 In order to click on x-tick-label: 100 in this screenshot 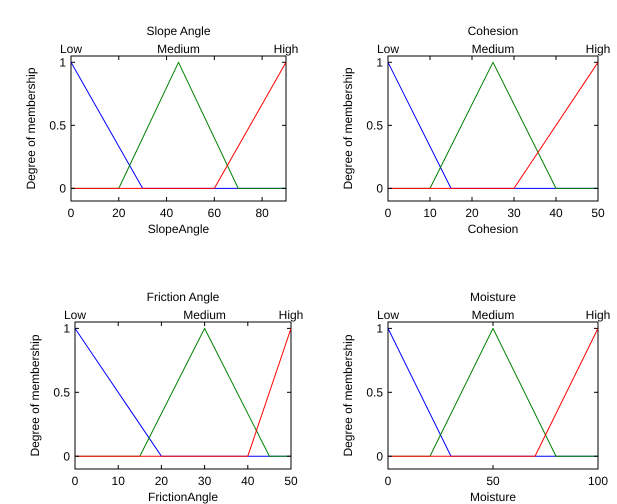, I will do `click(598, 481)`.